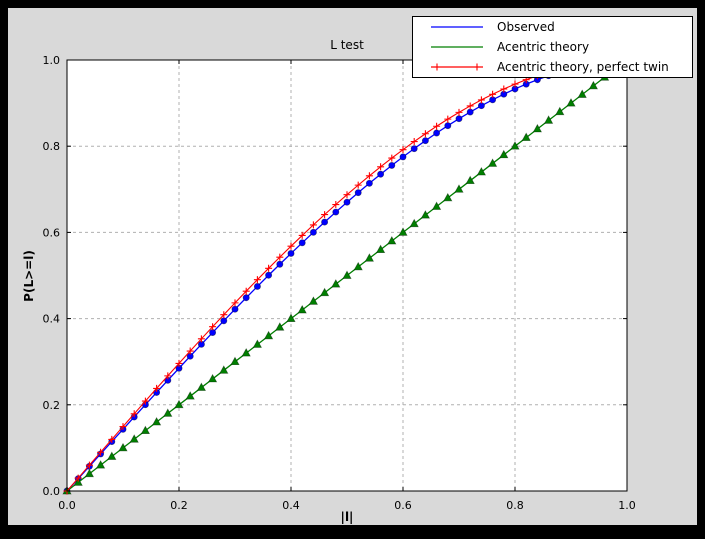 This screenshot has height=539, width=705. Describe the element at coordinates (347, 45) in the screenshot. I see `chart-title: L test` at that location.